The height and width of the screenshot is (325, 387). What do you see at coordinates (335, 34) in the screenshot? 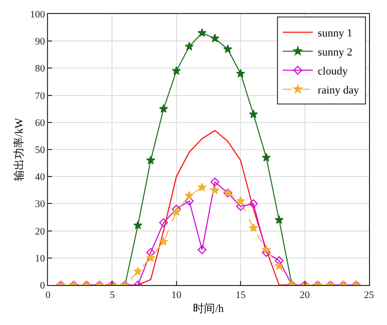
I see `legend-label: sunny 1` at bounding box center [335, 34].